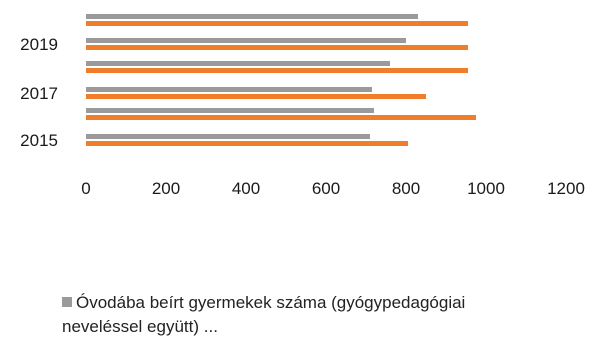 The width and height of the screenshot is (595, 347). Describe the element at coordinates (486, 188) in the screenshot. I see `x-tick-label-1000: 1000` at that location.